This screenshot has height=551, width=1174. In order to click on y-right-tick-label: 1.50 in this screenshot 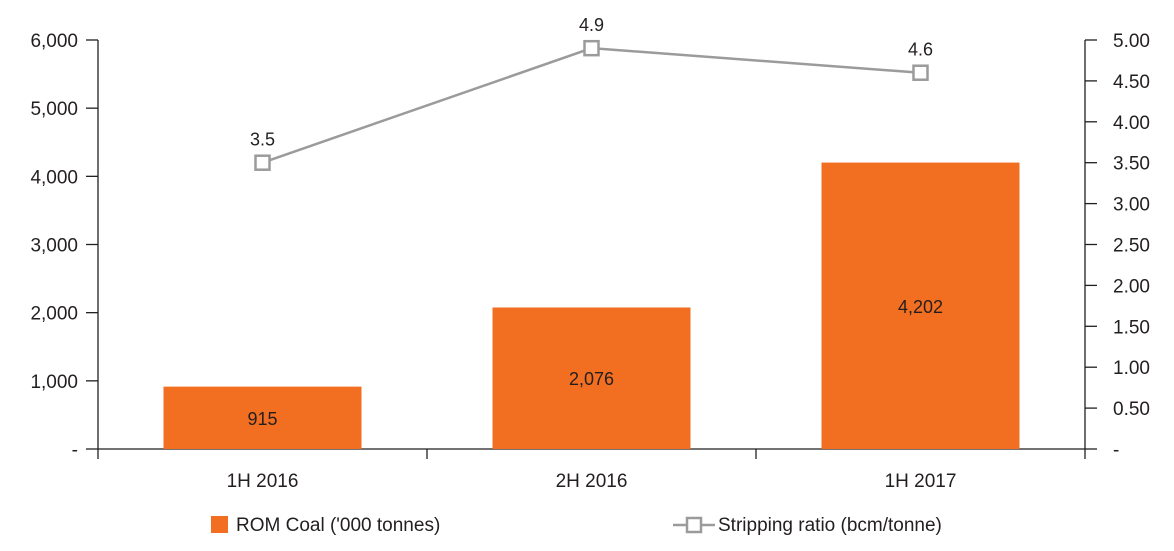, I will do `click(1131, 327)`.